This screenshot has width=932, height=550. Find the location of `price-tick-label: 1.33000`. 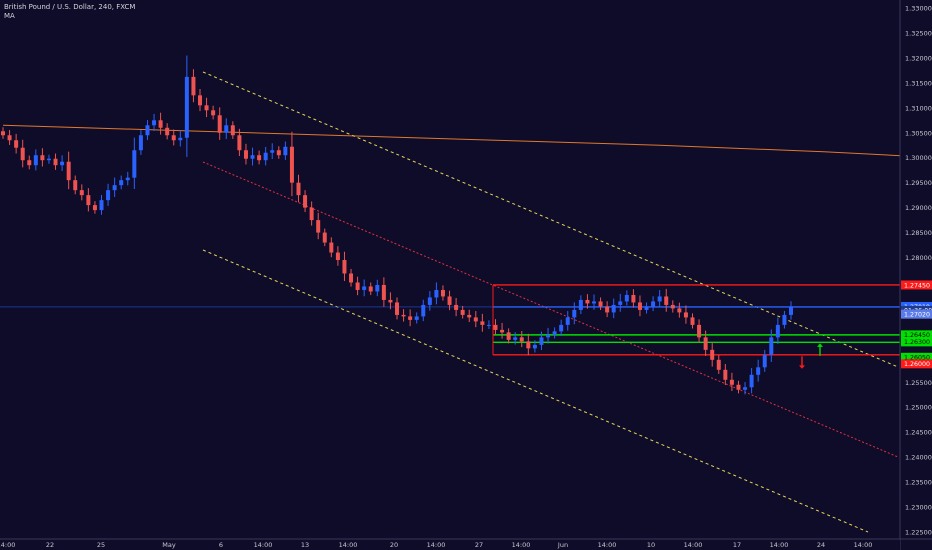

price-tick-label: 1.33000 is located at coordinates (918, 9).